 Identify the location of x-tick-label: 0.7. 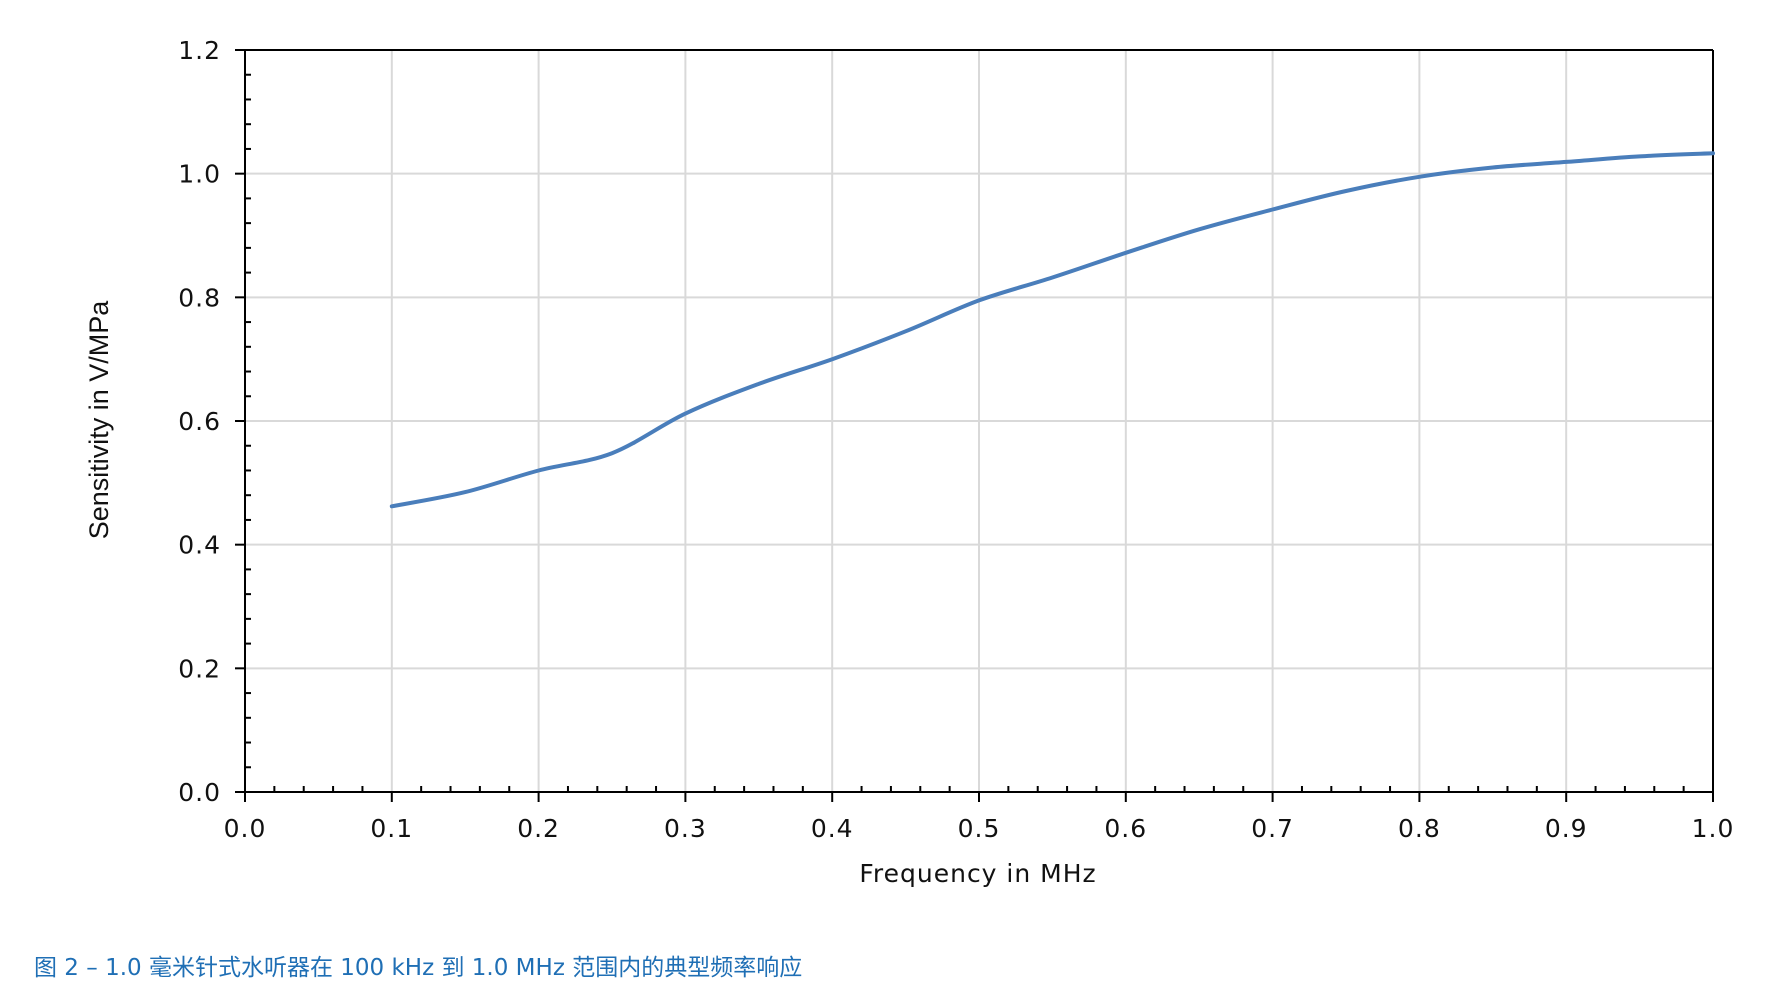
(1272, 828).